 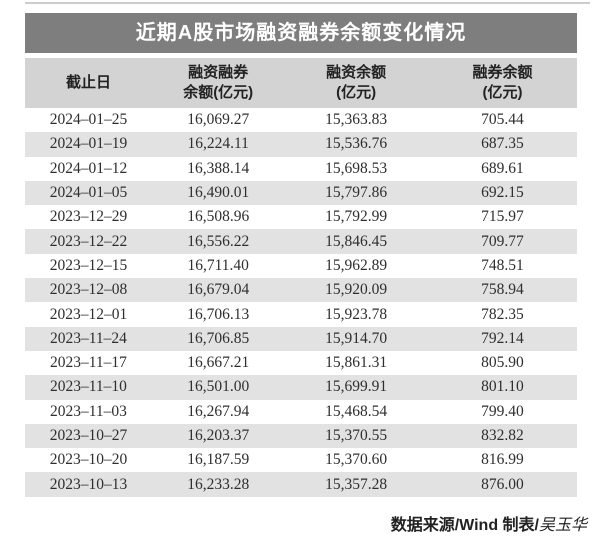 I want to click on table-cell: 15,914.70, so click(x=356, y=338).